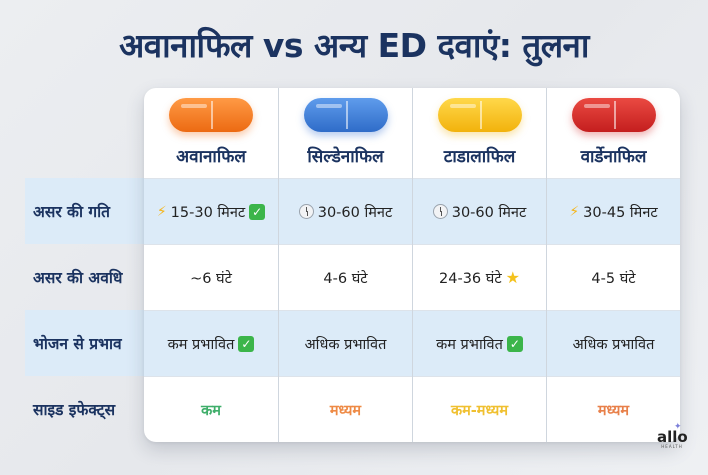 This screenshot has width=708, height=475. What do you see at coordinates (78, 278) in the screenshot?
I see `row-label-duration: असर की अवधि` at bounding box center [78, 278].